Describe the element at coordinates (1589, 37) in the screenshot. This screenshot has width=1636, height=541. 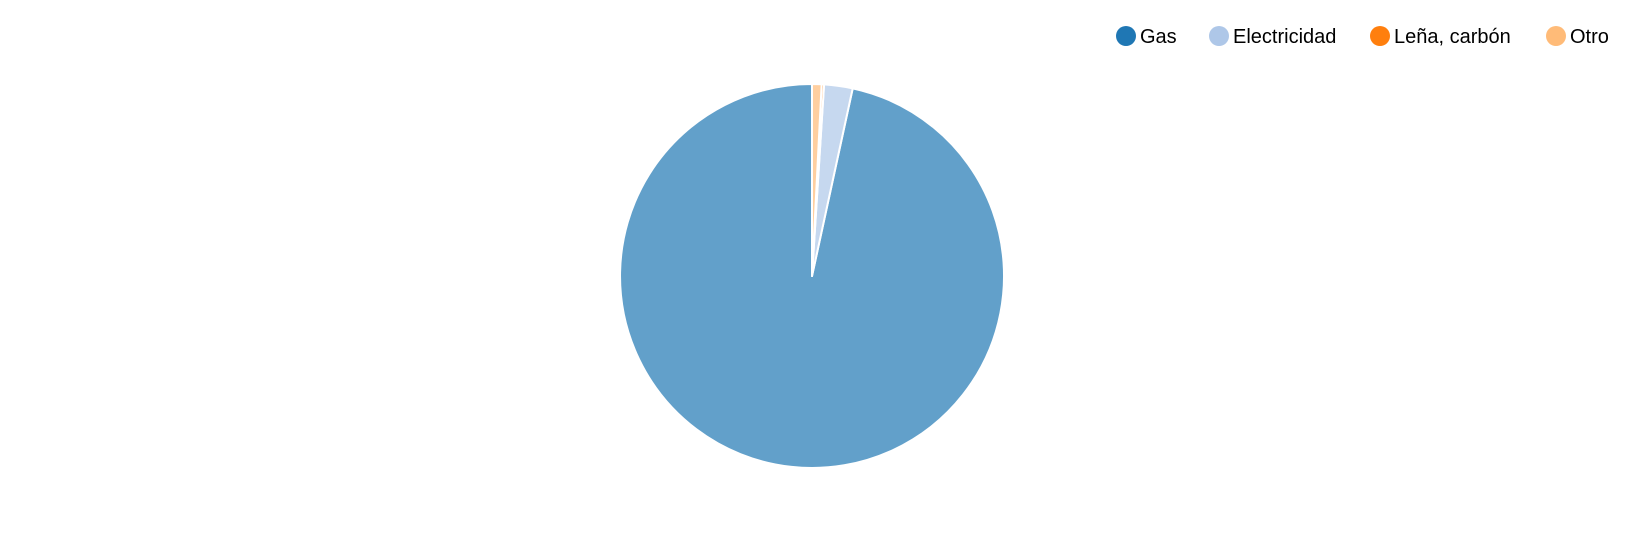
I see `legend-label-3: Otro` at that location.